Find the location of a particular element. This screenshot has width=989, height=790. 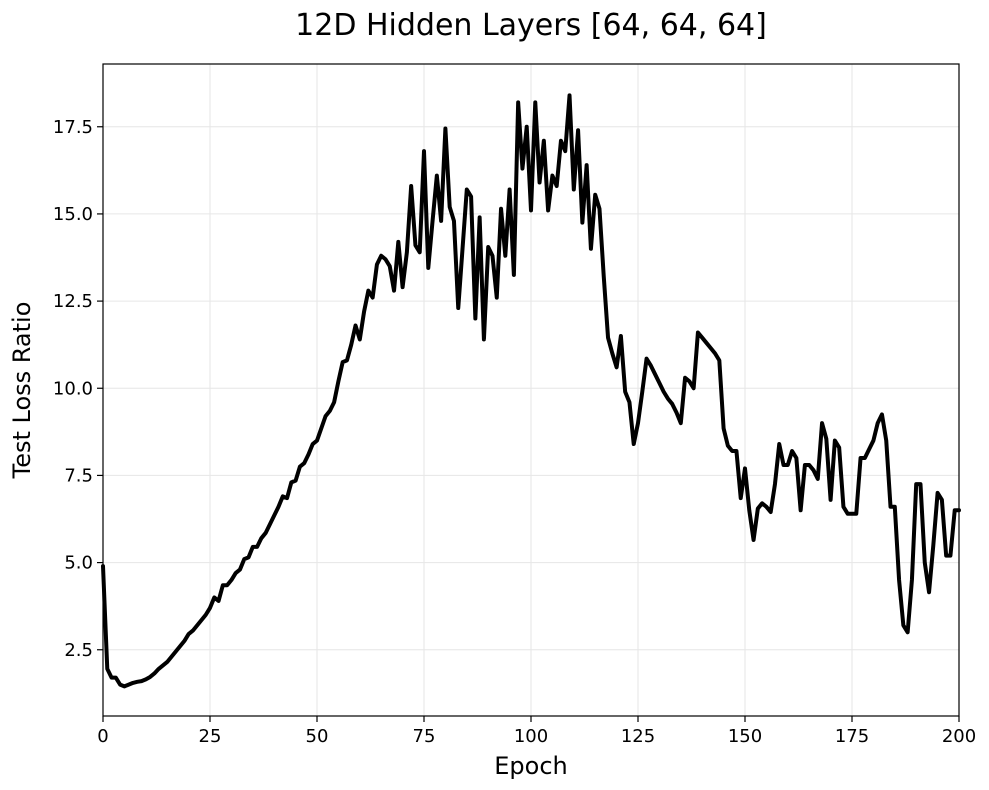

x-tick-label: 25 is located at coordinates (210, 736).